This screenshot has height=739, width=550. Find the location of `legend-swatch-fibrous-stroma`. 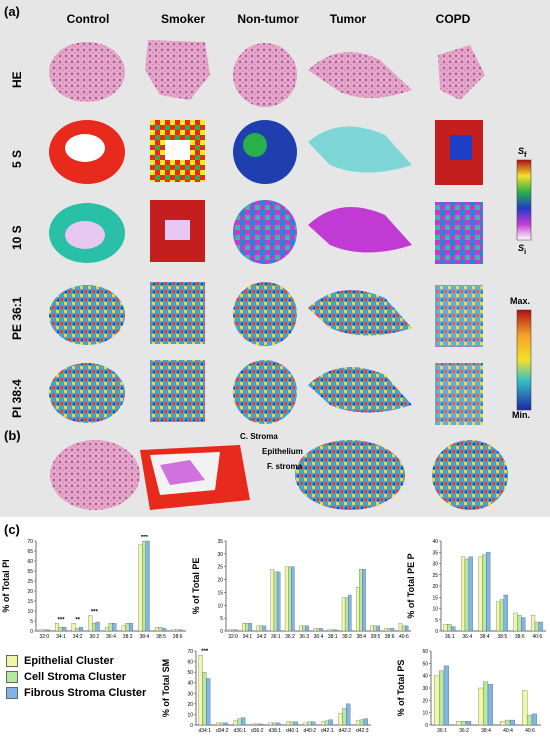

legend-swatch-fibrous-stroma is located at coordinates (12, 693).